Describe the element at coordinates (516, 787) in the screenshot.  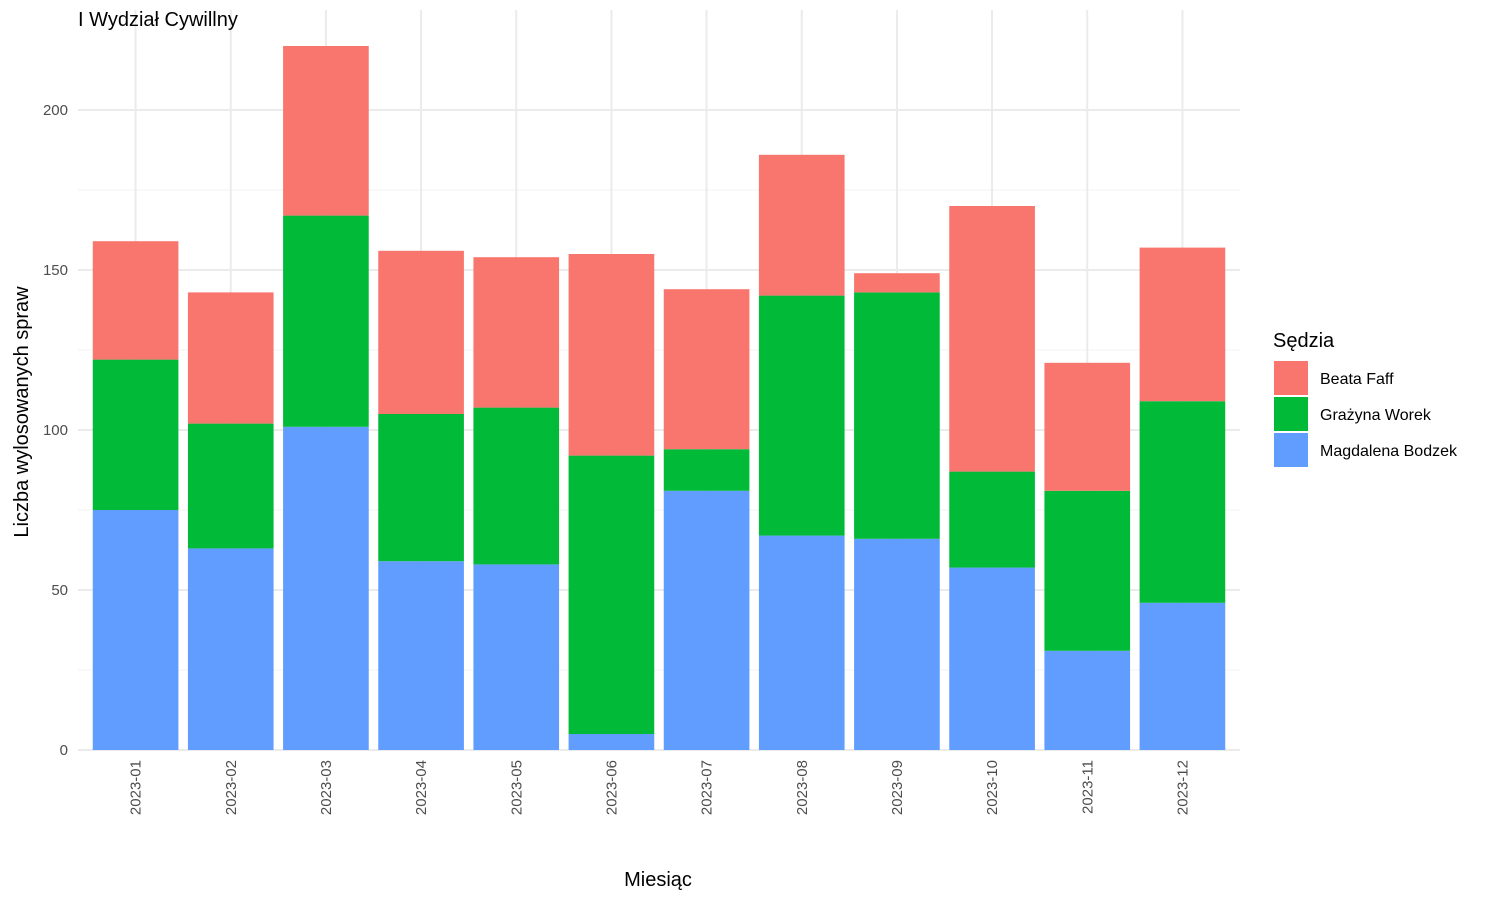
I see `x-tick-label: 2023-05` at that location.